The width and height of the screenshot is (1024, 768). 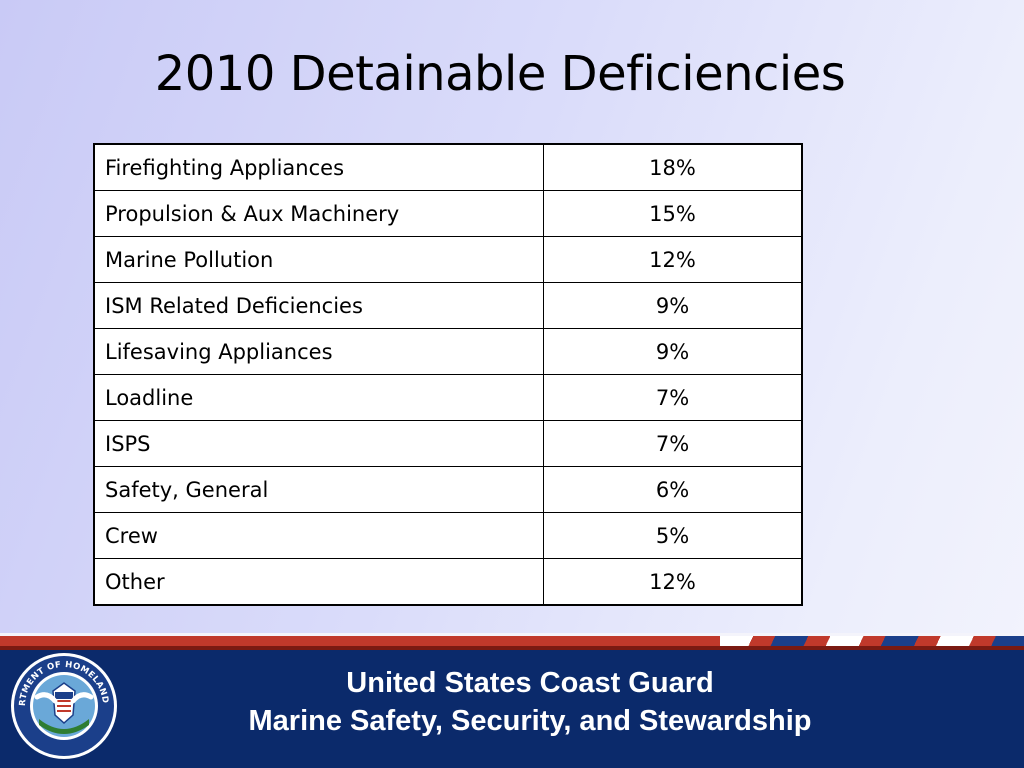 What do you see at coordinates (63, 705) in the screenshot?
I see `dhs-seal-icon: U.S. DEPARTMENT OF HOMELAND SECURITY` at bounding box center [63, 705].